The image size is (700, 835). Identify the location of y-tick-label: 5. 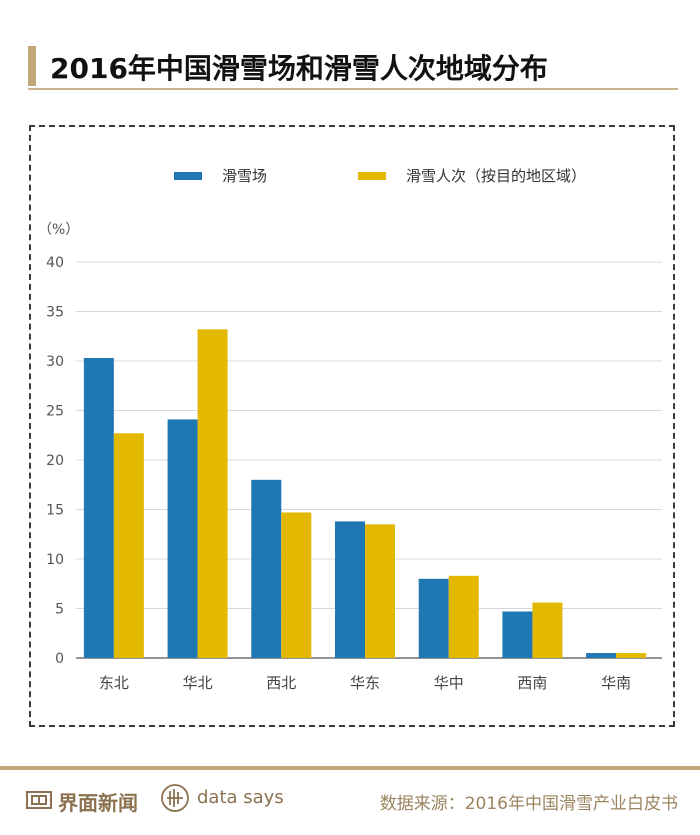
(59, 610).